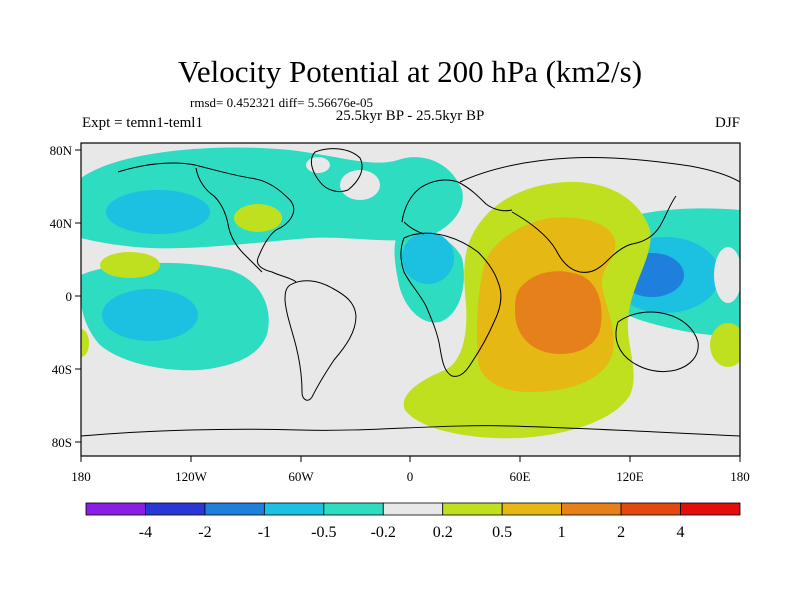  I want to click on right-label: DJF, so click(727, 123).